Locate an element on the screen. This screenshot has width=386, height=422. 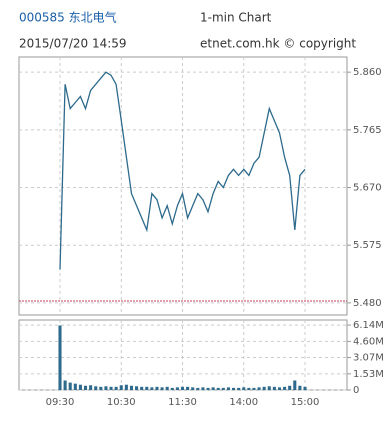
y-tick-label: 5.860 is located at coordinates (367, 72).